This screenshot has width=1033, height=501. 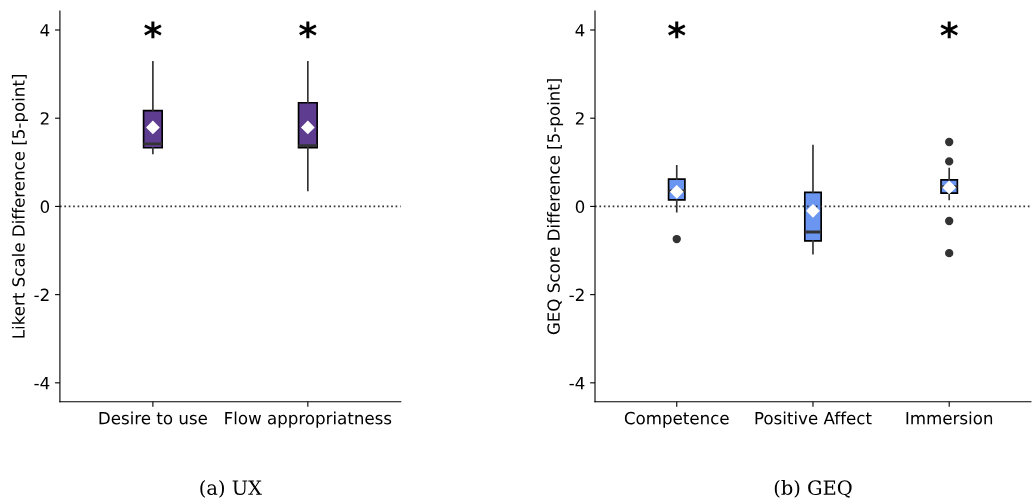 I want to click on x-tick-label: Competence, so click(x=676, y=419).